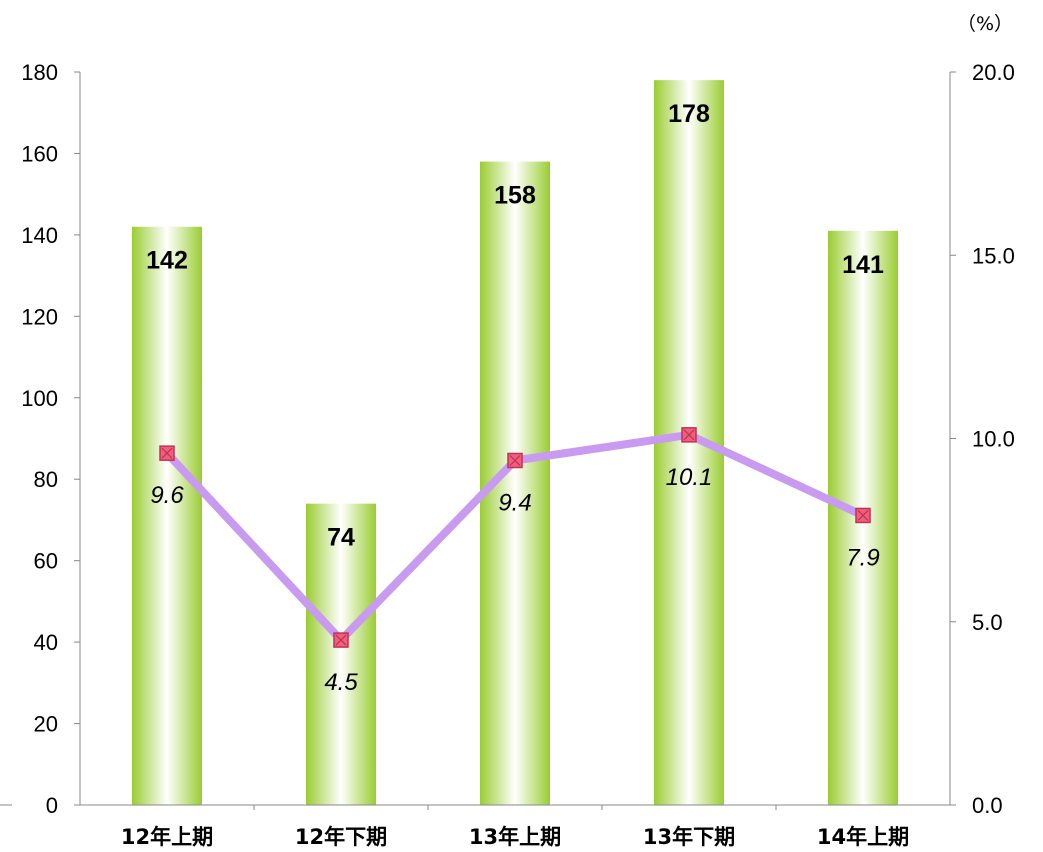 This screenshot has height=852, width=1043. I want to click on right-ticks-layer: 0.0 5.0 10.0 15.0 20.0, so click(982, 439).